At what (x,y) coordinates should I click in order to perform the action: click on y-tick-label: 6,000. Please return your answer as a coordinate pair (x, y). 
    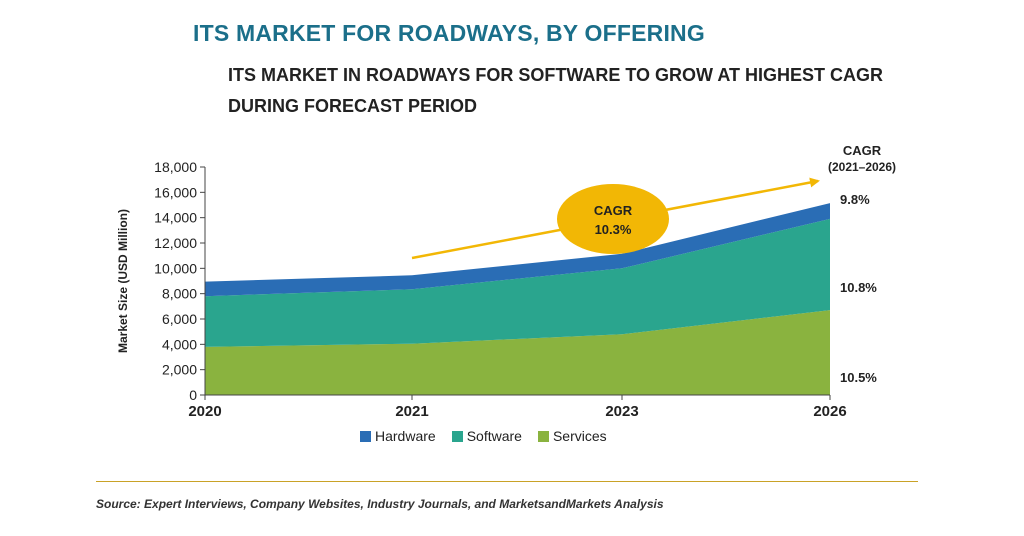
    Looking at the image, I should click on (179, 319).